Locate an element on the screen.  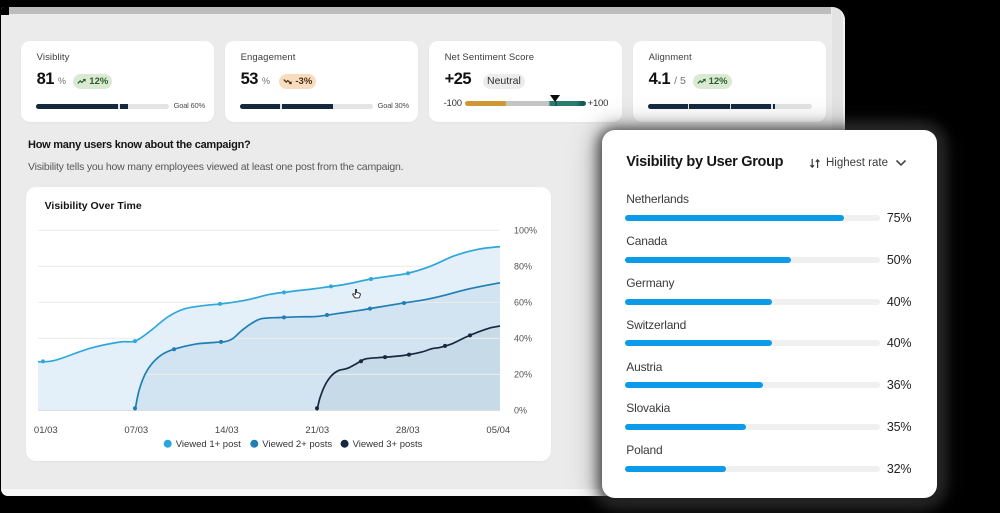
svg-text: 14/03 is located at coordinates (227, 429).